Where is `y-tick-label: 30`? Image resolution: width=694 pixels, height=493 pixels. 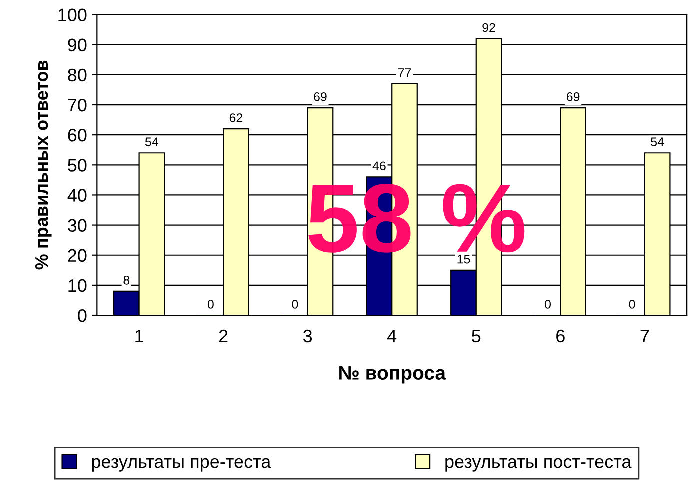 y-tick-label: 30 is located at coordinates (77, 225).